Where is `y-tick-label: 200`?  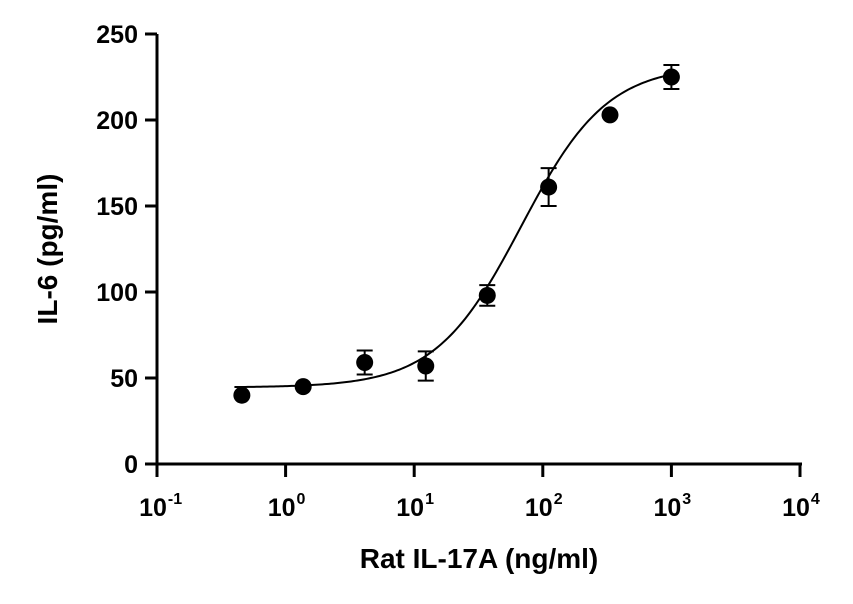 y-tick-label: 200 is located at coordinates (117, 121).